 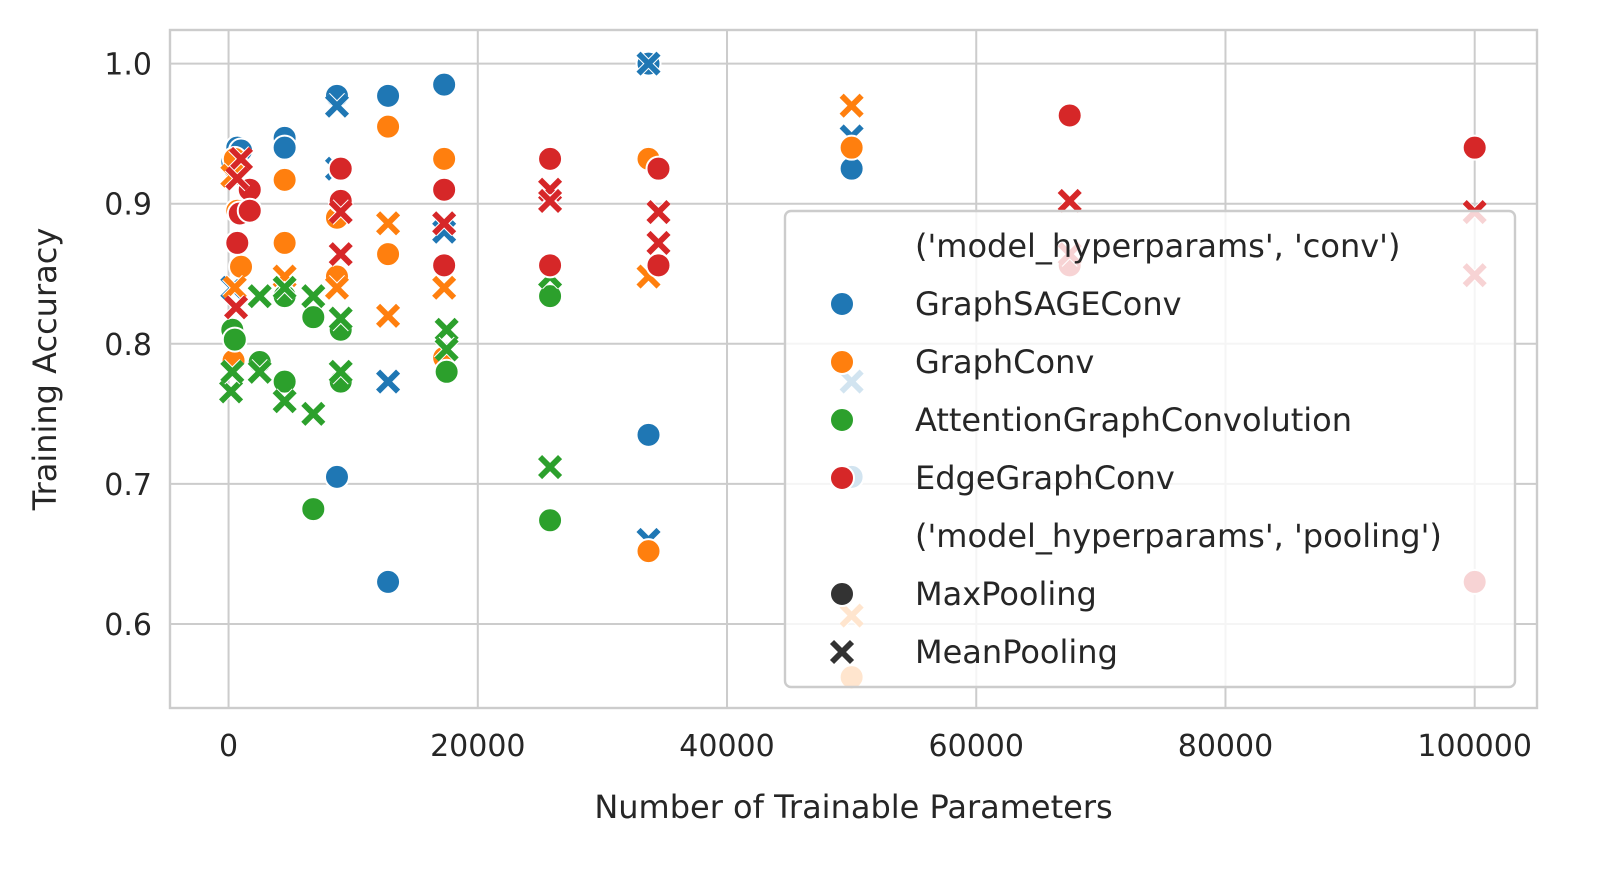 What do you see at coordinates (1048, 304) in the screenshot?
I see `legend-label: GraphSAGEConv` at bounding box center [1048, 304].